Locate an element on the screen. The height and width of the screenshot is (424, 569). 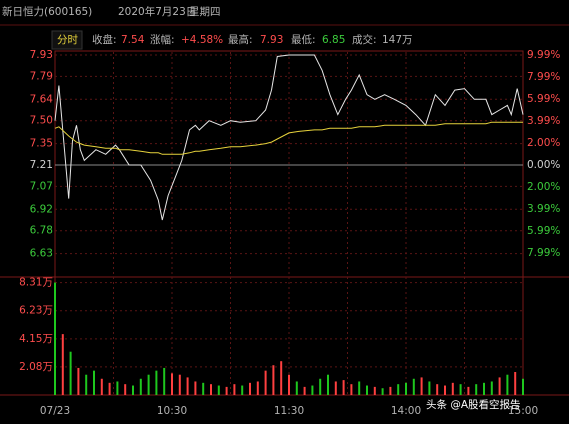
info-label: 涨幅: is located at coordinates (162, 39).